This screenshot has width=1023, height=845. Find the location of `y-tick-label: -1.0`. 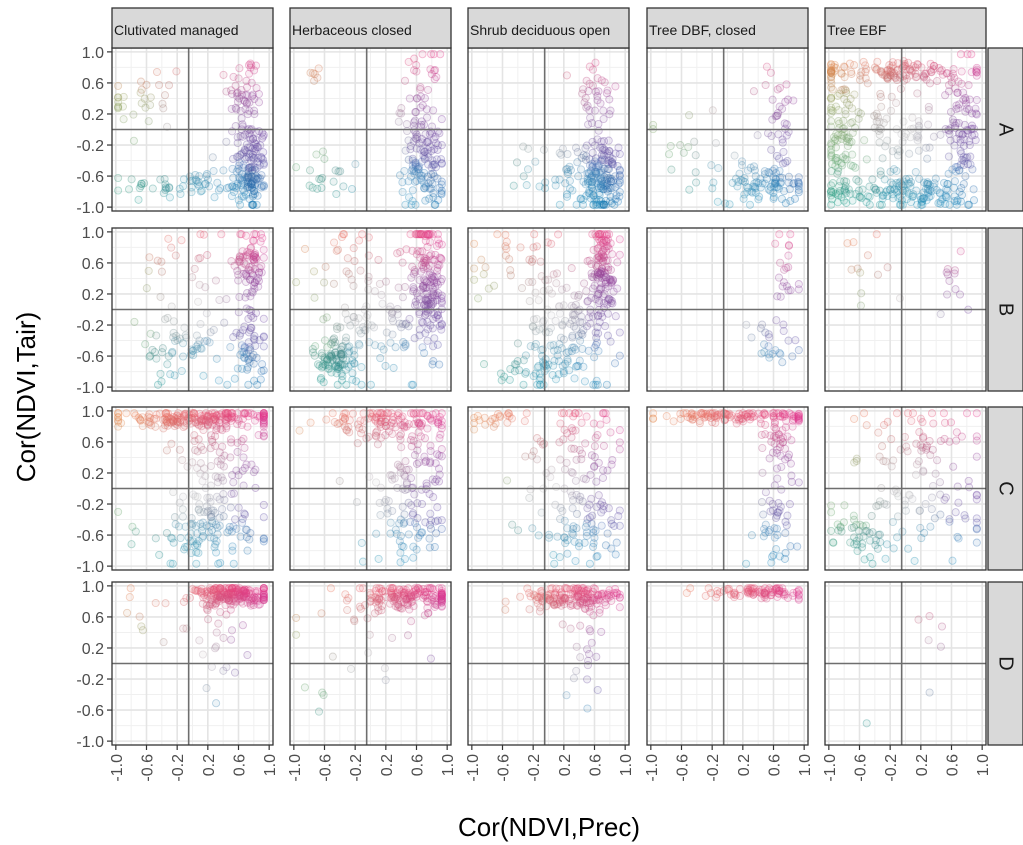

y-tick-label: -1.0 is located at coordinates (90, 742).